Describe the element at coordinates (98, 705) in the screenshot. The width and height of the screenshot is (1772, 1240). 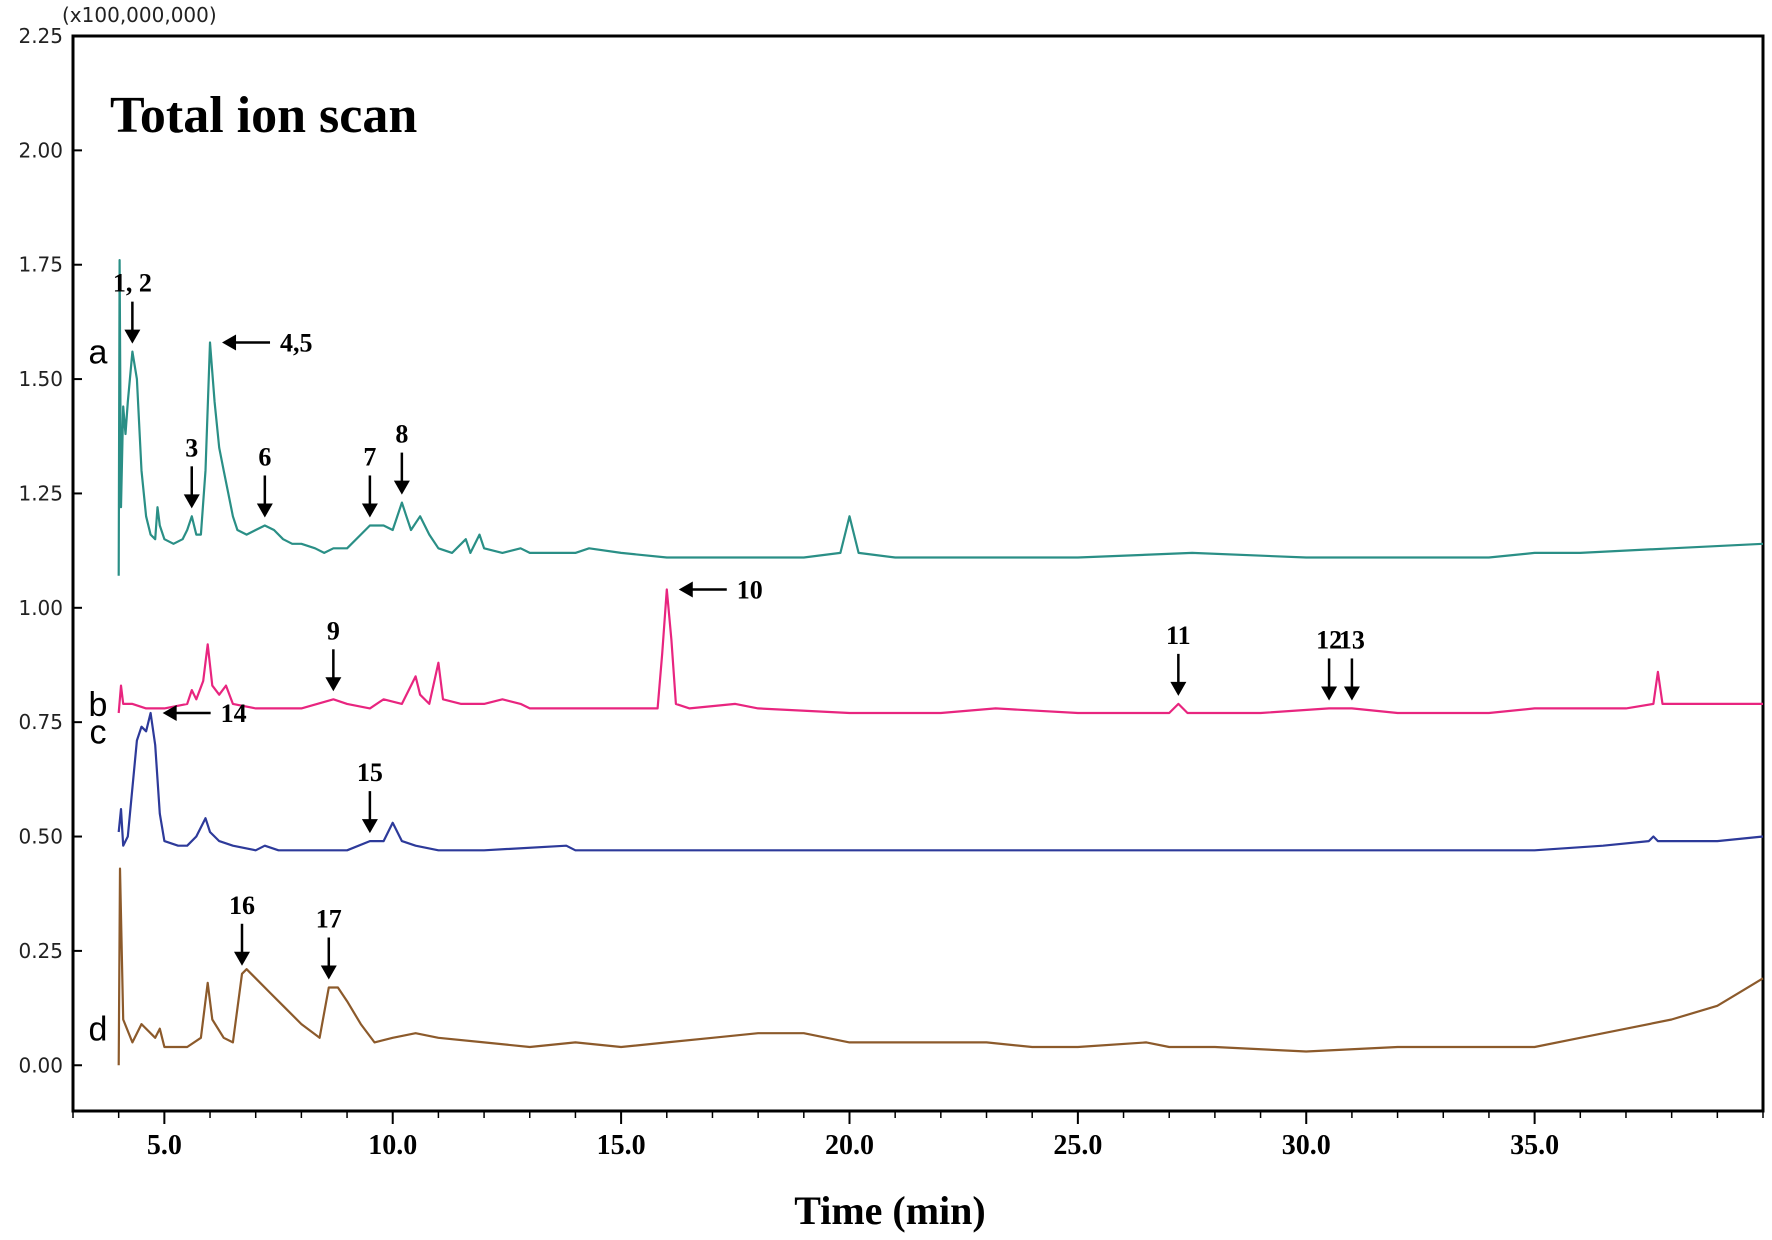
I see `trace-label-b: b` at that location.